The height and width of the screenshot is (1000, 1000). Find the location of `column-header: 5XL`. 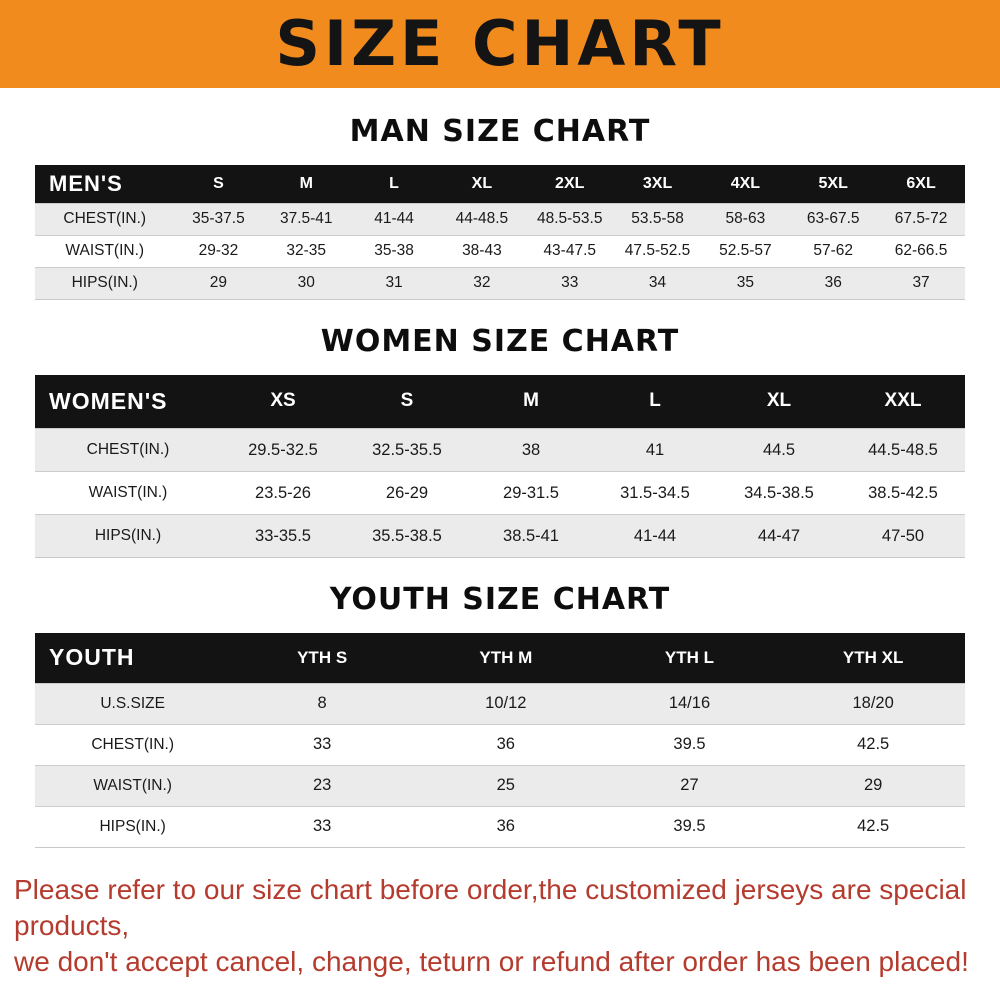

column-header: 5XL is located at coordinates (833, 183).